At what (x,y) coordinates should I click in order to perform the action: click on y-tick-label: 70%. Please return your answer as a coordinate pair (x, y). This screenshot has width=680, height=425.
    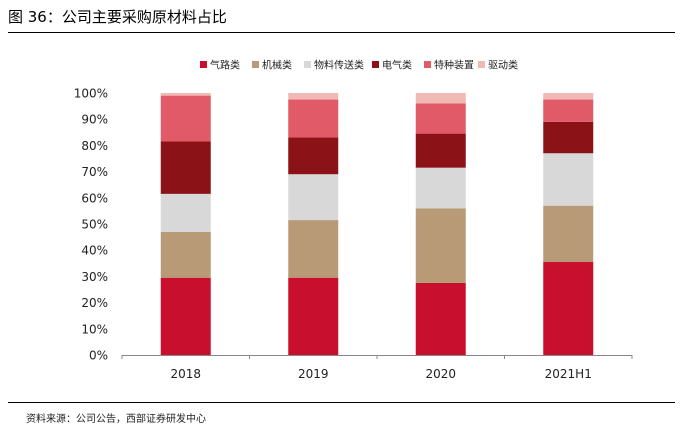
    Looking at the image, I should click on (94, 172).